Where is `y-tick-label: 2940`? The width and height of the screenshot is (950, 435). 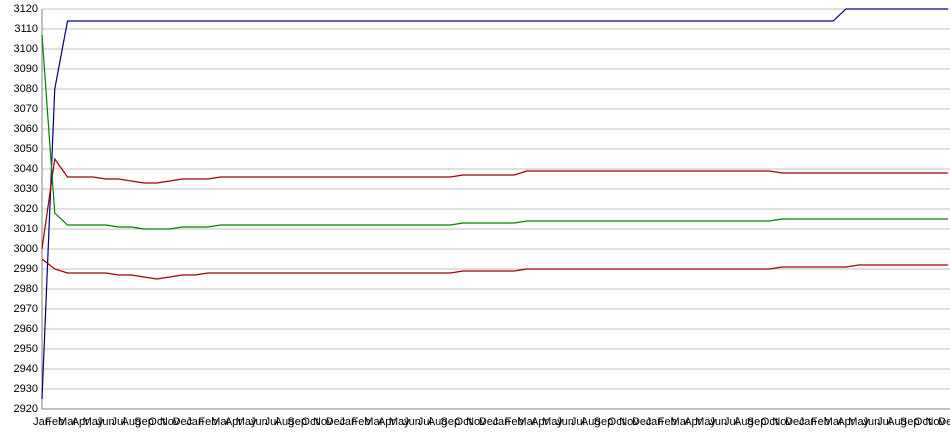
y-tick-label: 2940 is located at coordinates (26, 369).